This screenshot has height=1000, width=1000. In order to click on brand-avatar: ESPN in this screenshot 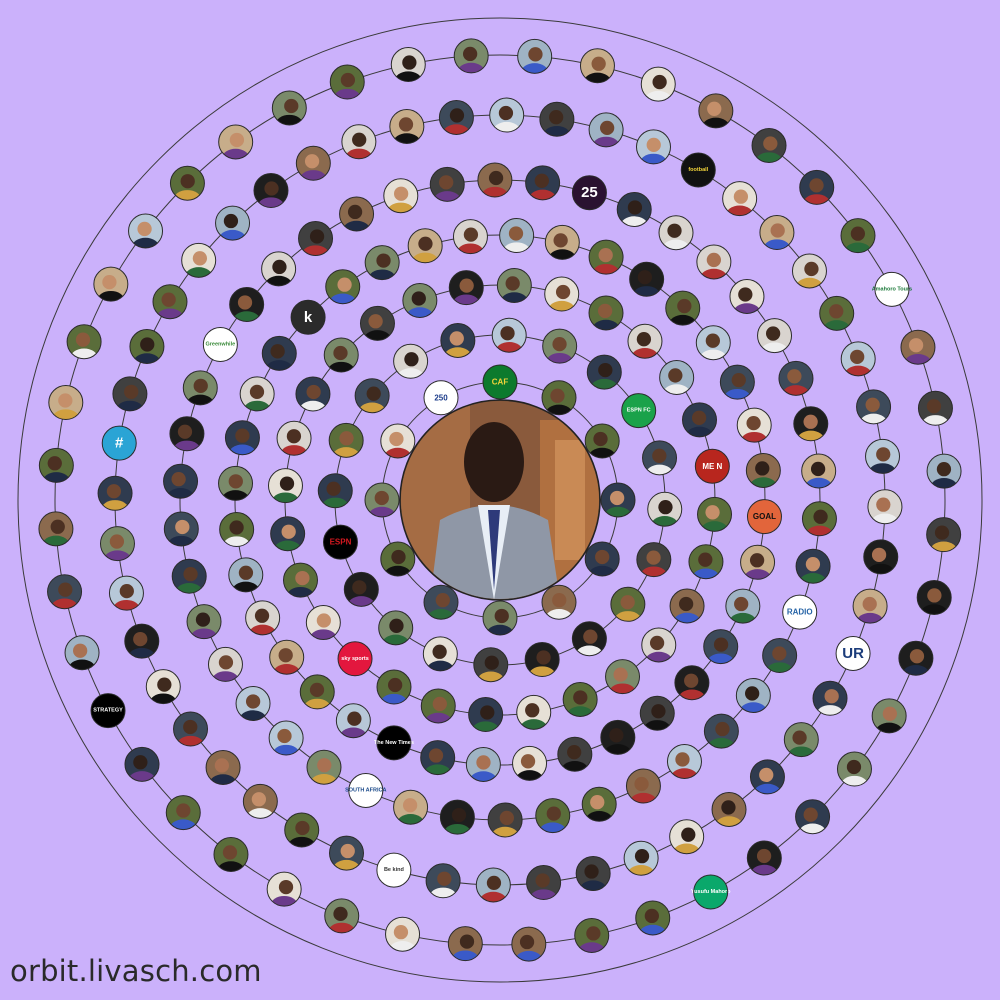, I will do `click(340, 542)`.